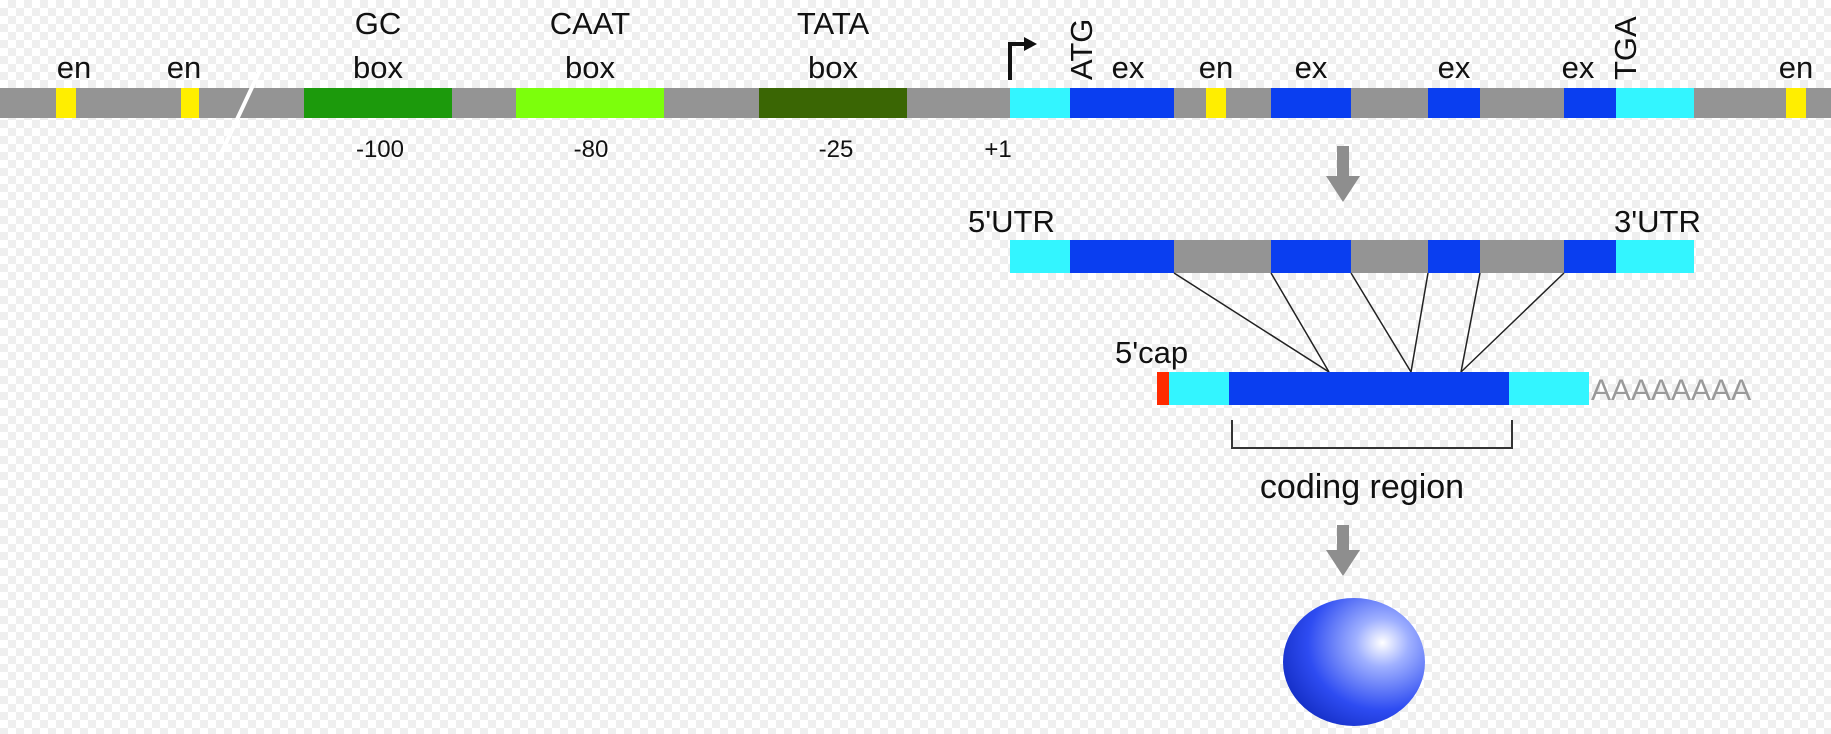 The width and height of the screenshot is (1831, 734). Describe the element at coordinates (1334, 238) in the screenshot. I see `pre-mrna: 5'UTR 3'UTR` at that location.